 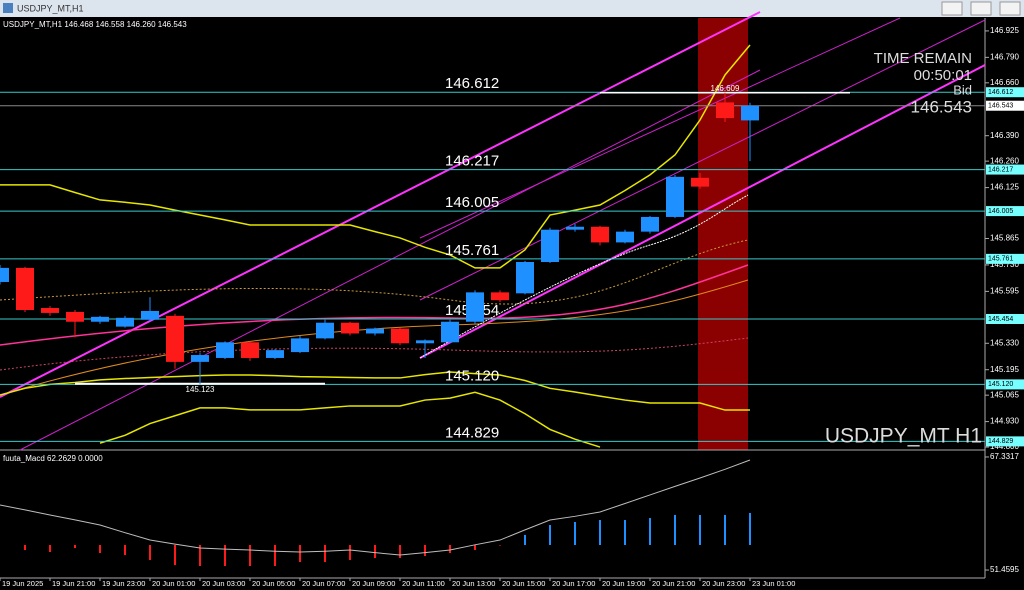 I want to click on x-tick-label: 23 Jun 01:00, so click(x=773, y=583).